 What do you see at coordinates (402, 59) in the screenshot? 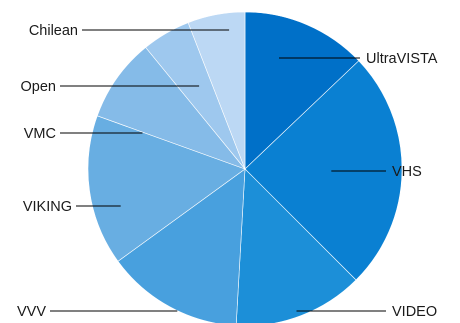
I see `slice-label-ultravista: UltraVISTA` at bounding box center [402, 59].